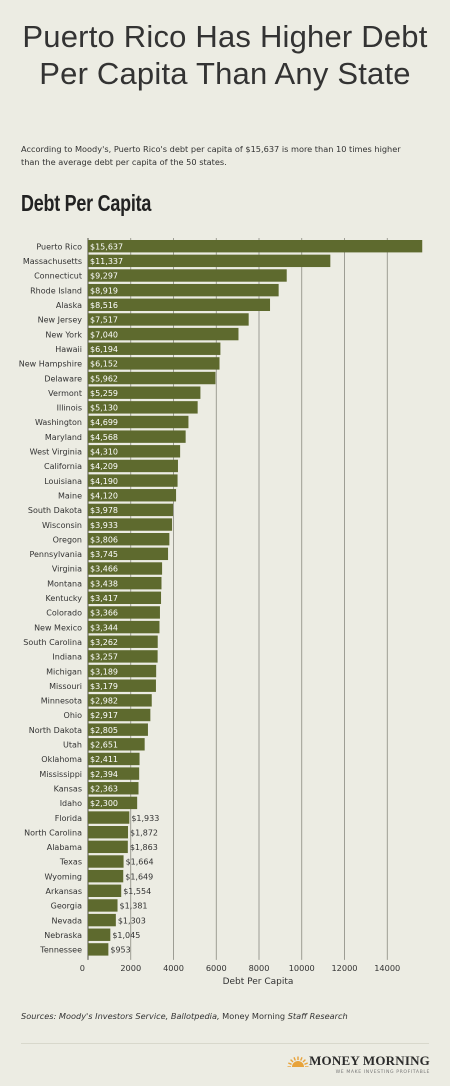 Image resolution: width=450 pixels, height=1086 pixels. What do you see at coordinates (317, 1016) in the screenshot?
I see `sources-italic-2: Staff Research` at bounding box center [317, 1016].